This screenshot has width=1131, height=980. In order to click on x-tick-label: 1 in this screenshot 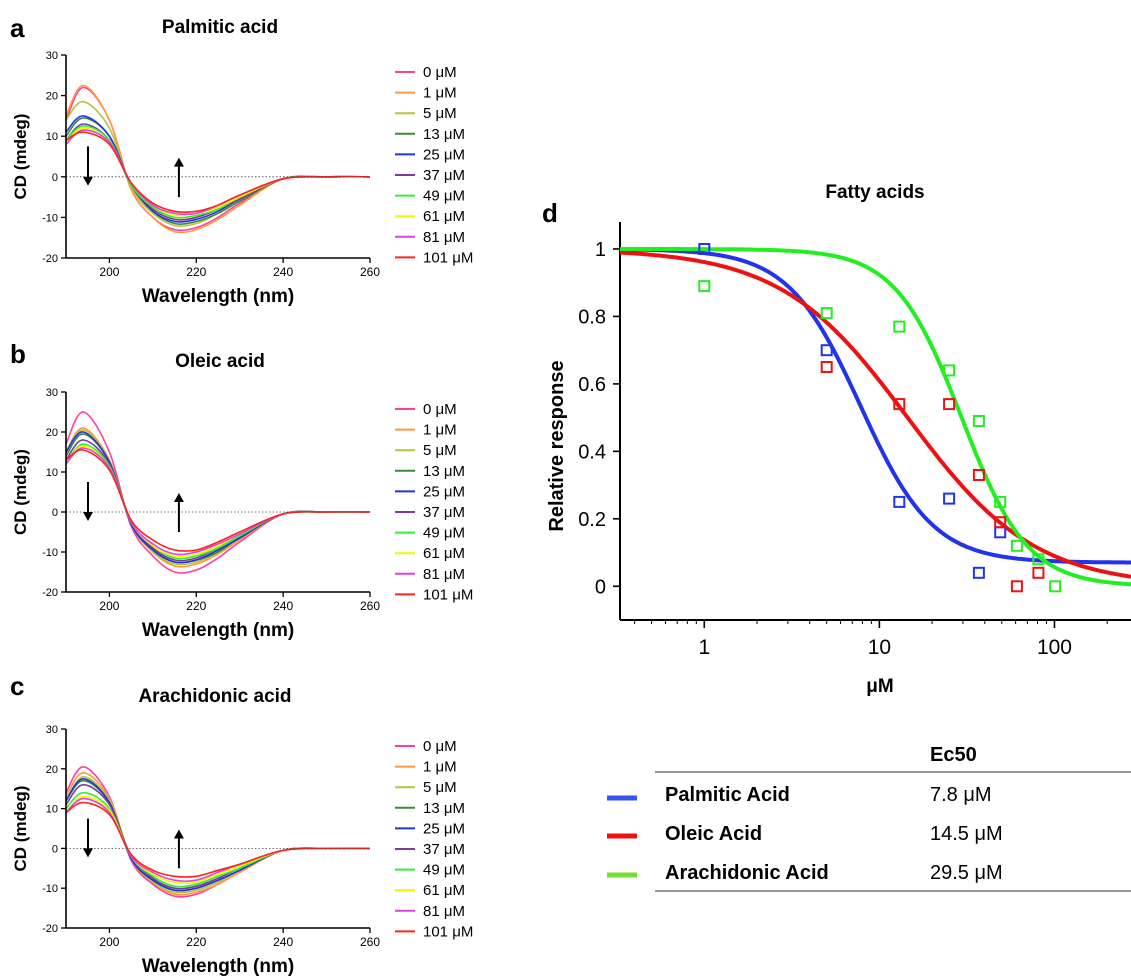, I will do `click(704, 647)`.